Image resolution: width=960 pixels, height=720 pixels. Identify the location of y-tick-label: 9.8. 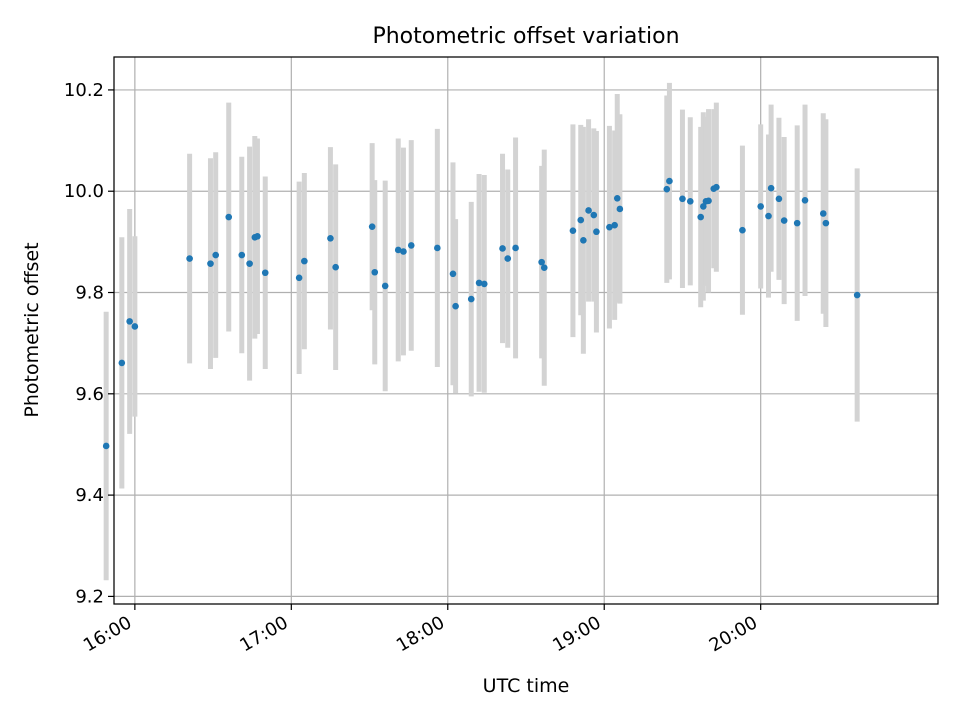
(89, 293).